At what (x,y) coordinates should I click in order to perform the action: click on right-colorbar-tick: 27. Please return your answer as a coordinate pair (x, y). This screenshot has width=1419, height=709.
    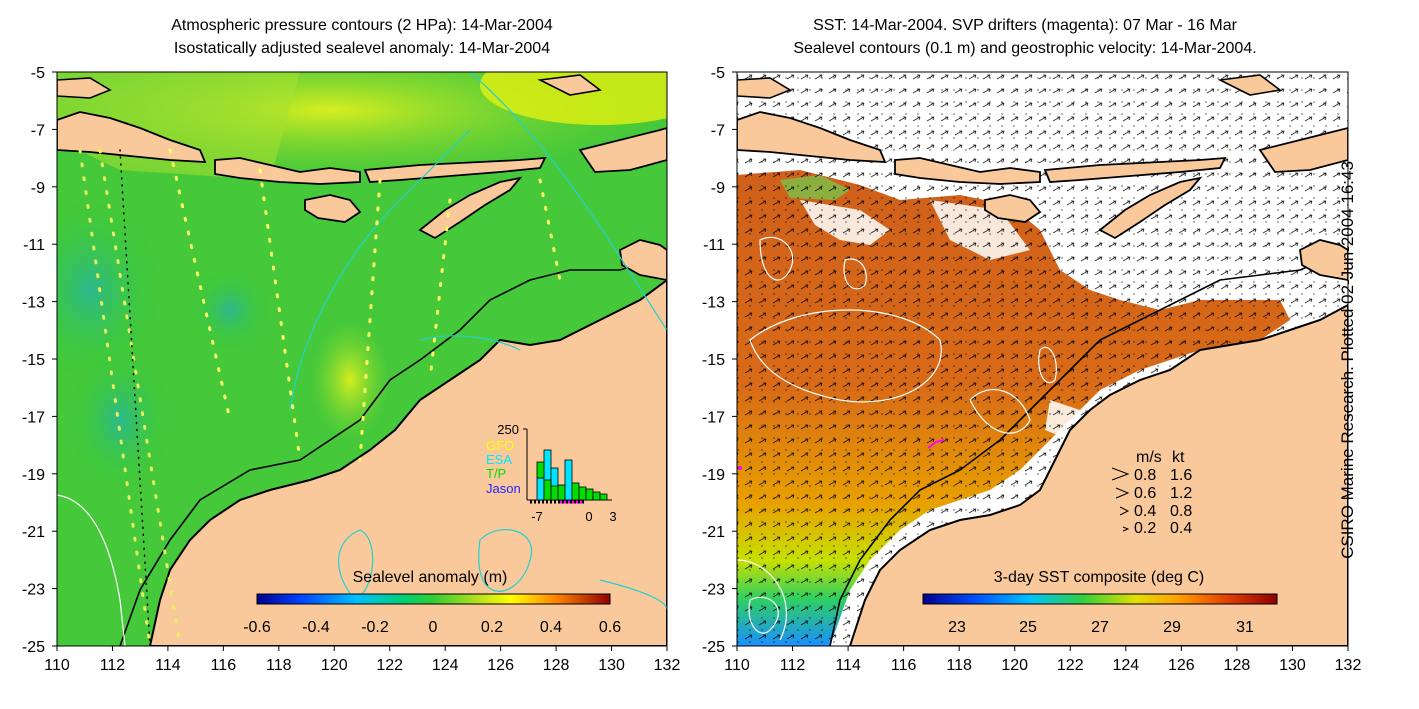
    Looking at the image, I should click on (1100, 627).